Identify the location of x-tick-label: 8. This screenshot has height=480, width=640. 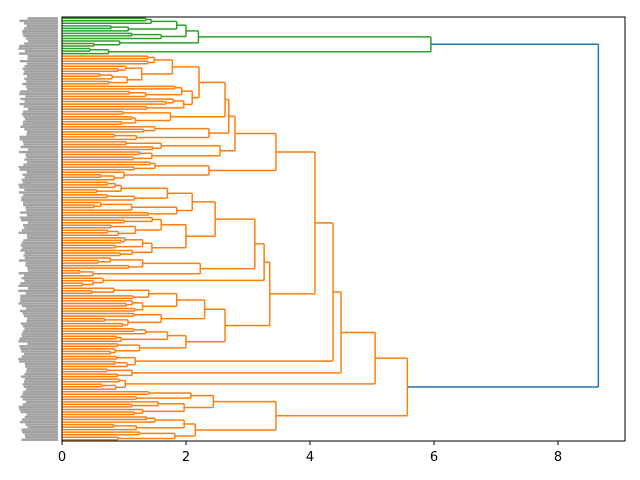
(558, 457).